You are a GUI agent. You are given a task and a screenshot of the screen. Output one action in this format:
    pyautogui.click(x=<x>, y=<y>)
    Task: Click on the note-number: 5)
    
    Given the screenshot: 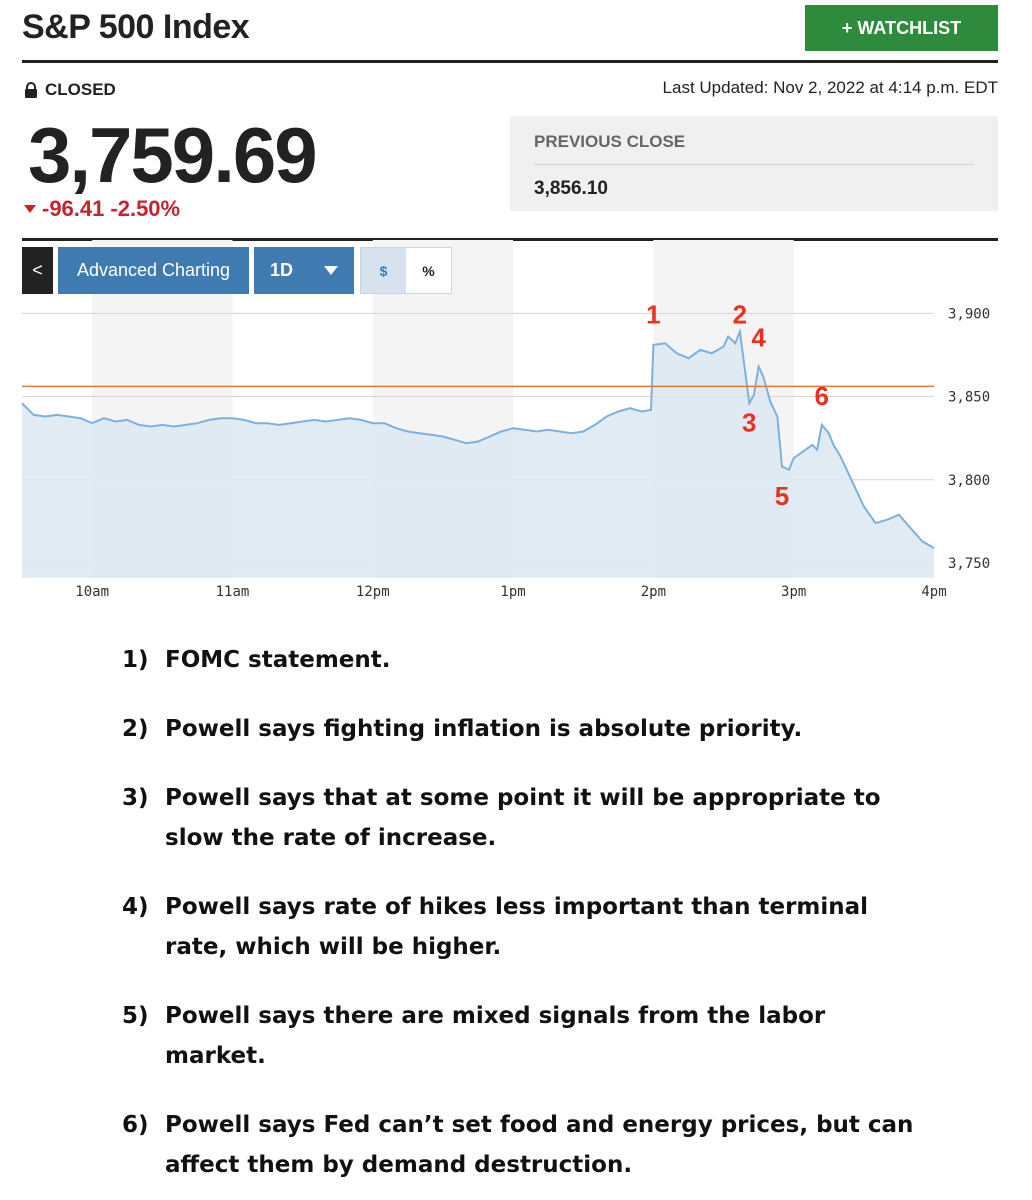 What is the action you would take?
    pyautogui.click(x=135, y=1016)
    